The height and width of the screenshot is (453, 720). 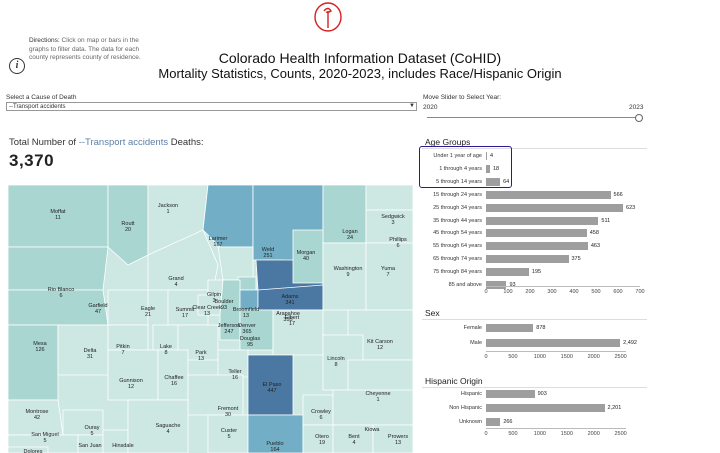 I want to click on chevron-down-icon: ▼, so click(x=412, y=106).